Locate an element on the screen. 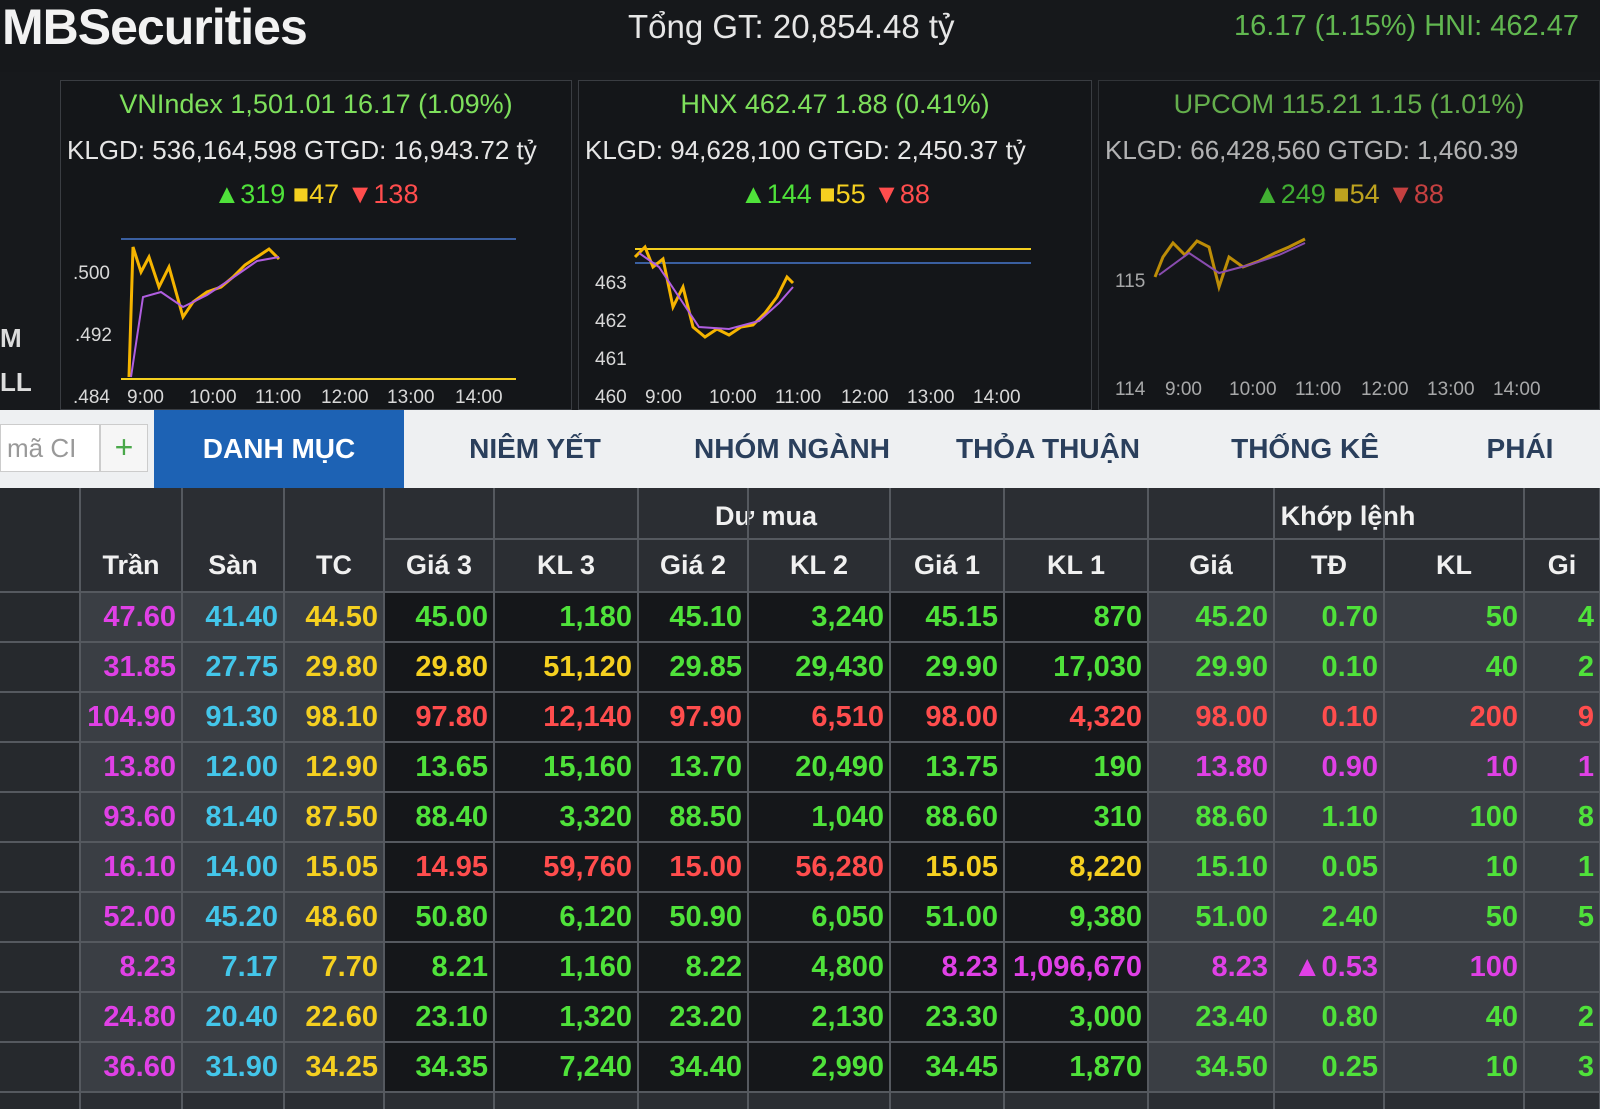  tab-niem-yet: NIÊM YẾT is located at coordinates (535, 448).